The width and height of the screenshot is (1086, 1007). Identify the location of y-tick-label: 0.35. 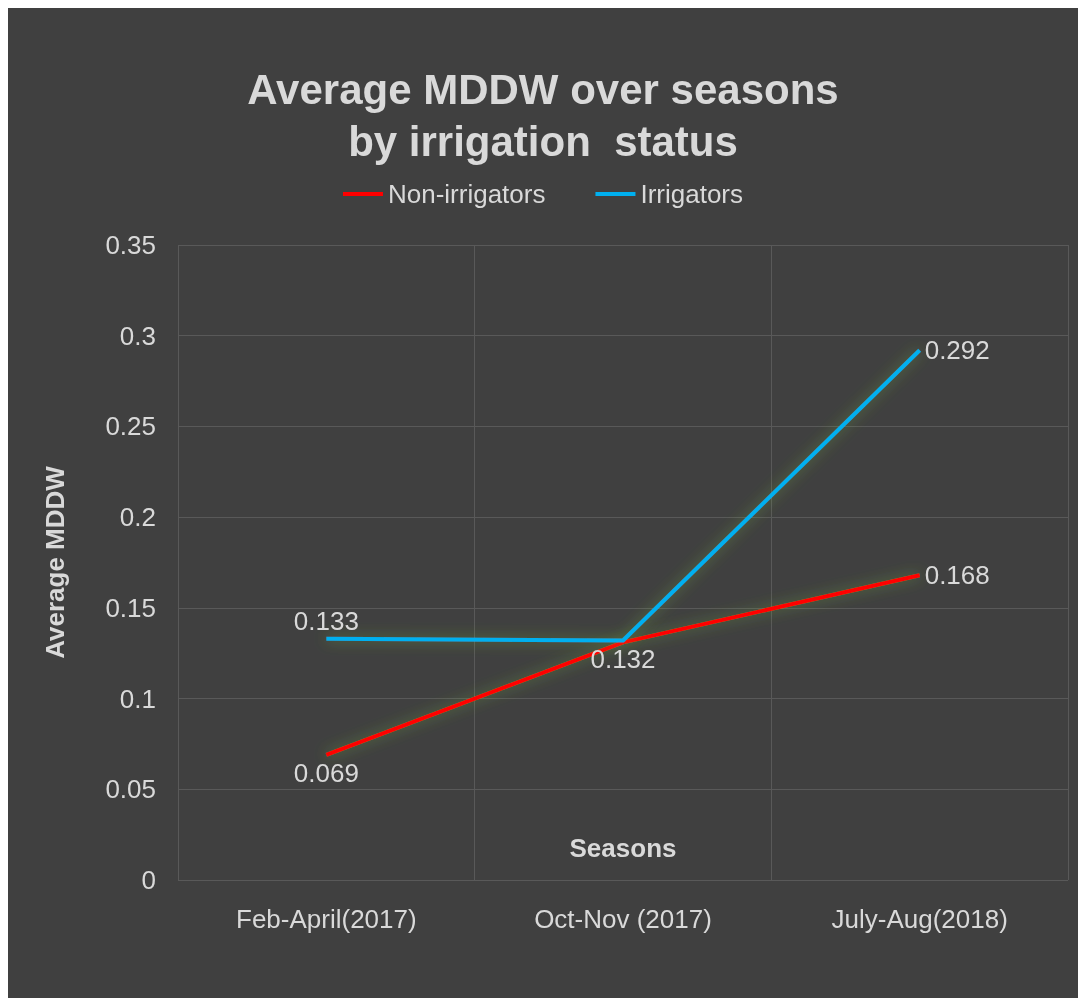
(130, 245).